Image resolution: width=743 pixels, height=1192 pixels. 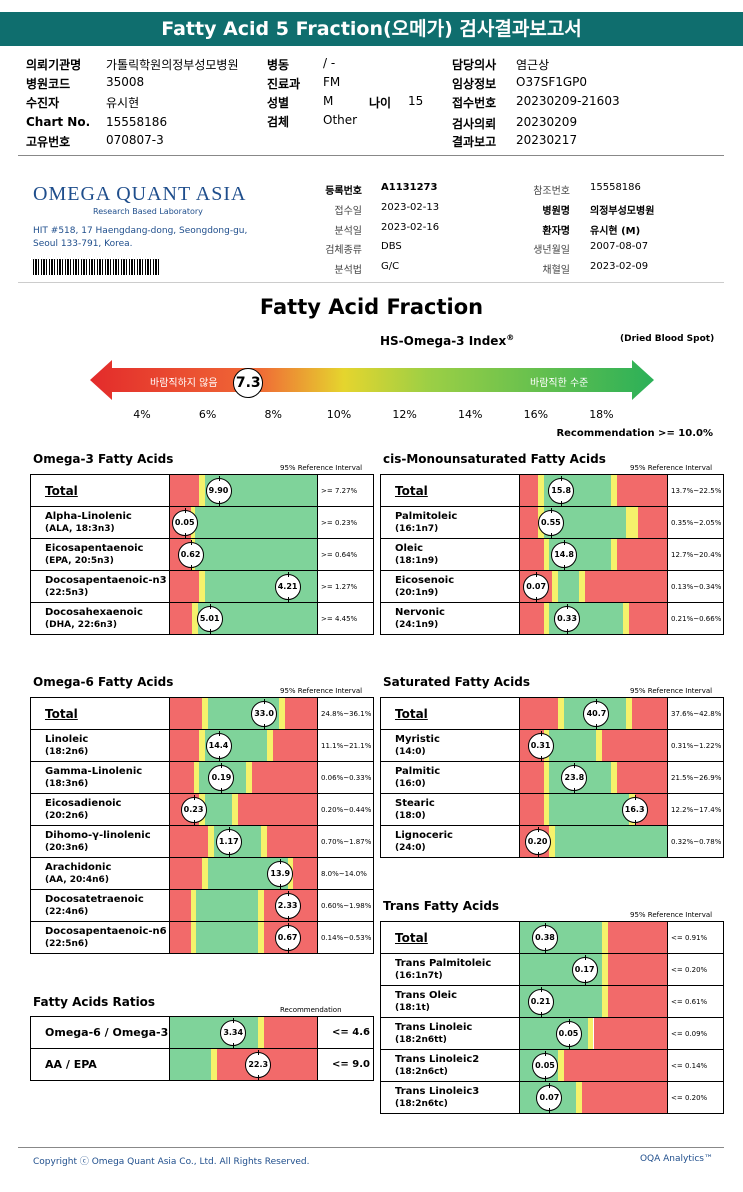 What do you see at coordinates (100, 554) in the screenshot?
I see `fatty-acid-name: Eicosapentaenoic (EPA, 20:5n3)` at bounding box center [100, 554].